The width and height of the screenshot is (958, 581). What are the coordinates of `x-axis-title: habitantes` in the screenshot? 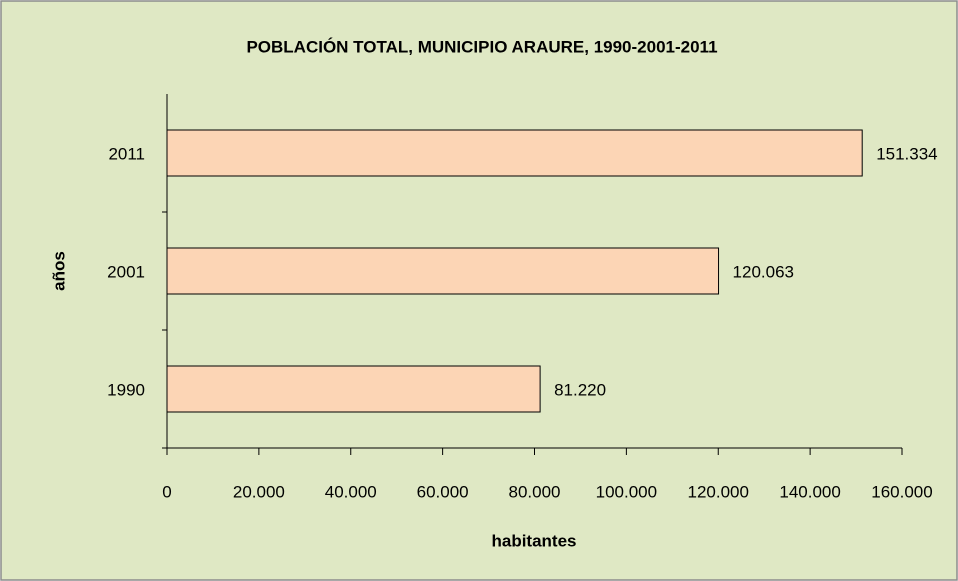 It's located at (533, 540).